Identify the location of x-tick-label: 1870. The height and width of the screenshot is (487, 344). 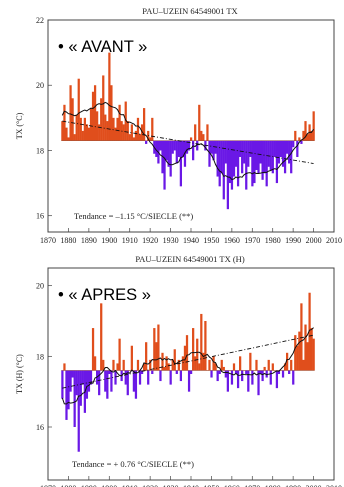
(48, 485).